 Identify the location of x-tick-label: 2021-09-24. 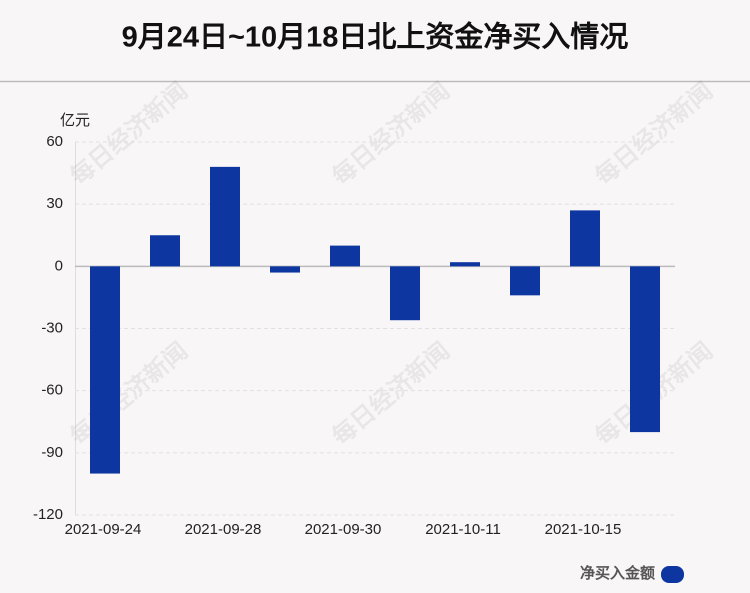
(103, 529).